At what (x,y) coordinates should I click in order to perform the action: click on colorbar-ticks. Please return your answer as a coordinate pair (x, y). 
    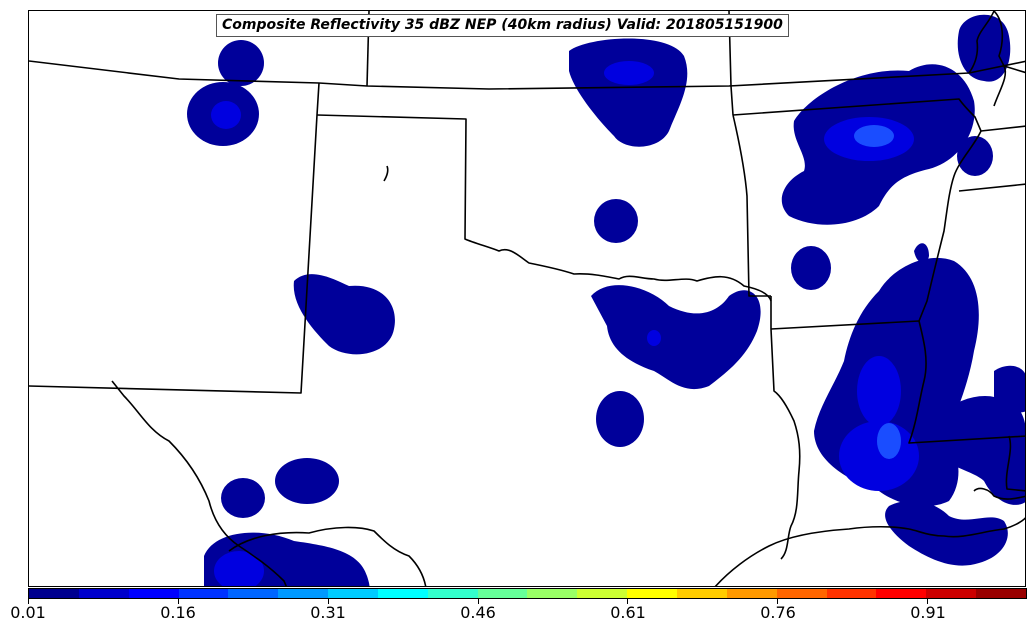
    Looking at the image, I should click on (527, 602).